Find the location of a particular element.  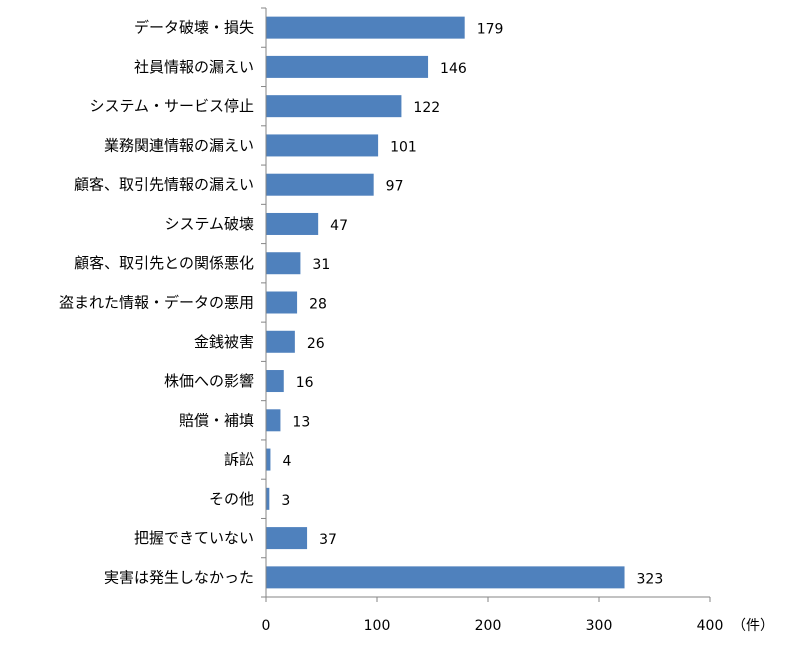

category-label-3: システム・サービス停止 is located at coordinates (171, 106).